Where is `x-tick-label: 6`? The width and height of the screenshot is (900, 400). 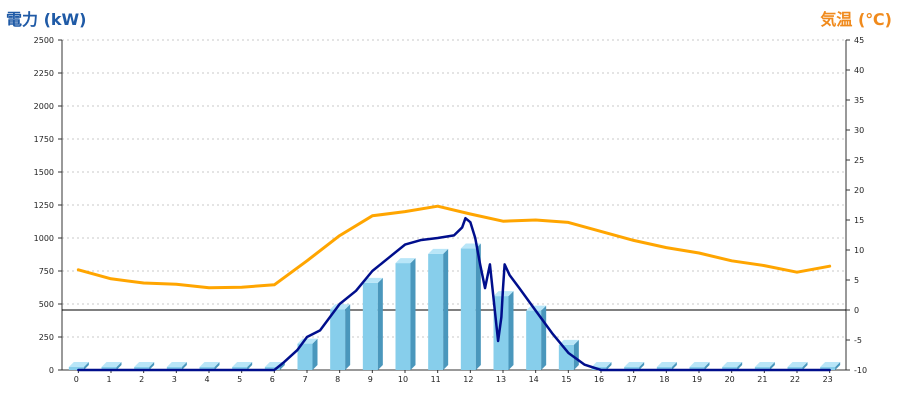 x-tick-label: 6 is located at coordinates (272, 379).